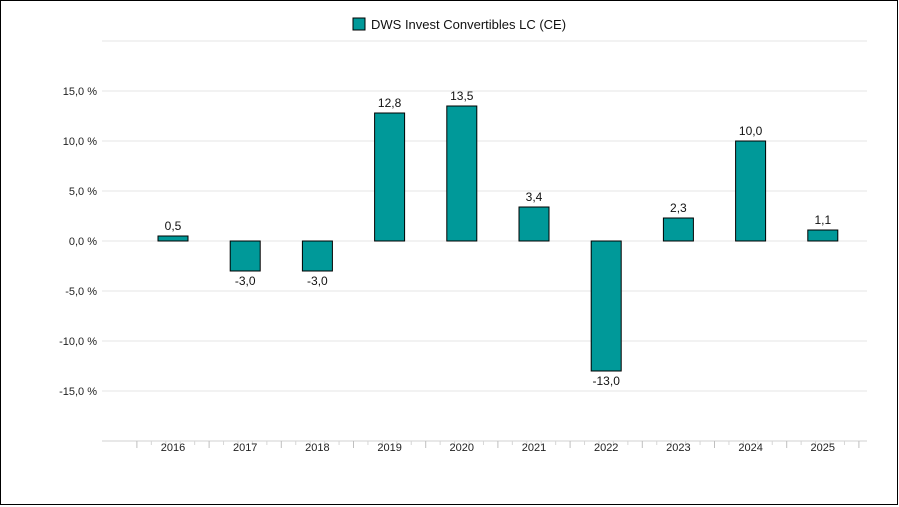 This screenshot has height=507, width=899. What do you see at coordinates (83, 242) in the screenshot?
I see `y-tick-label: 0,0 %` at bounding box center [83, 242].